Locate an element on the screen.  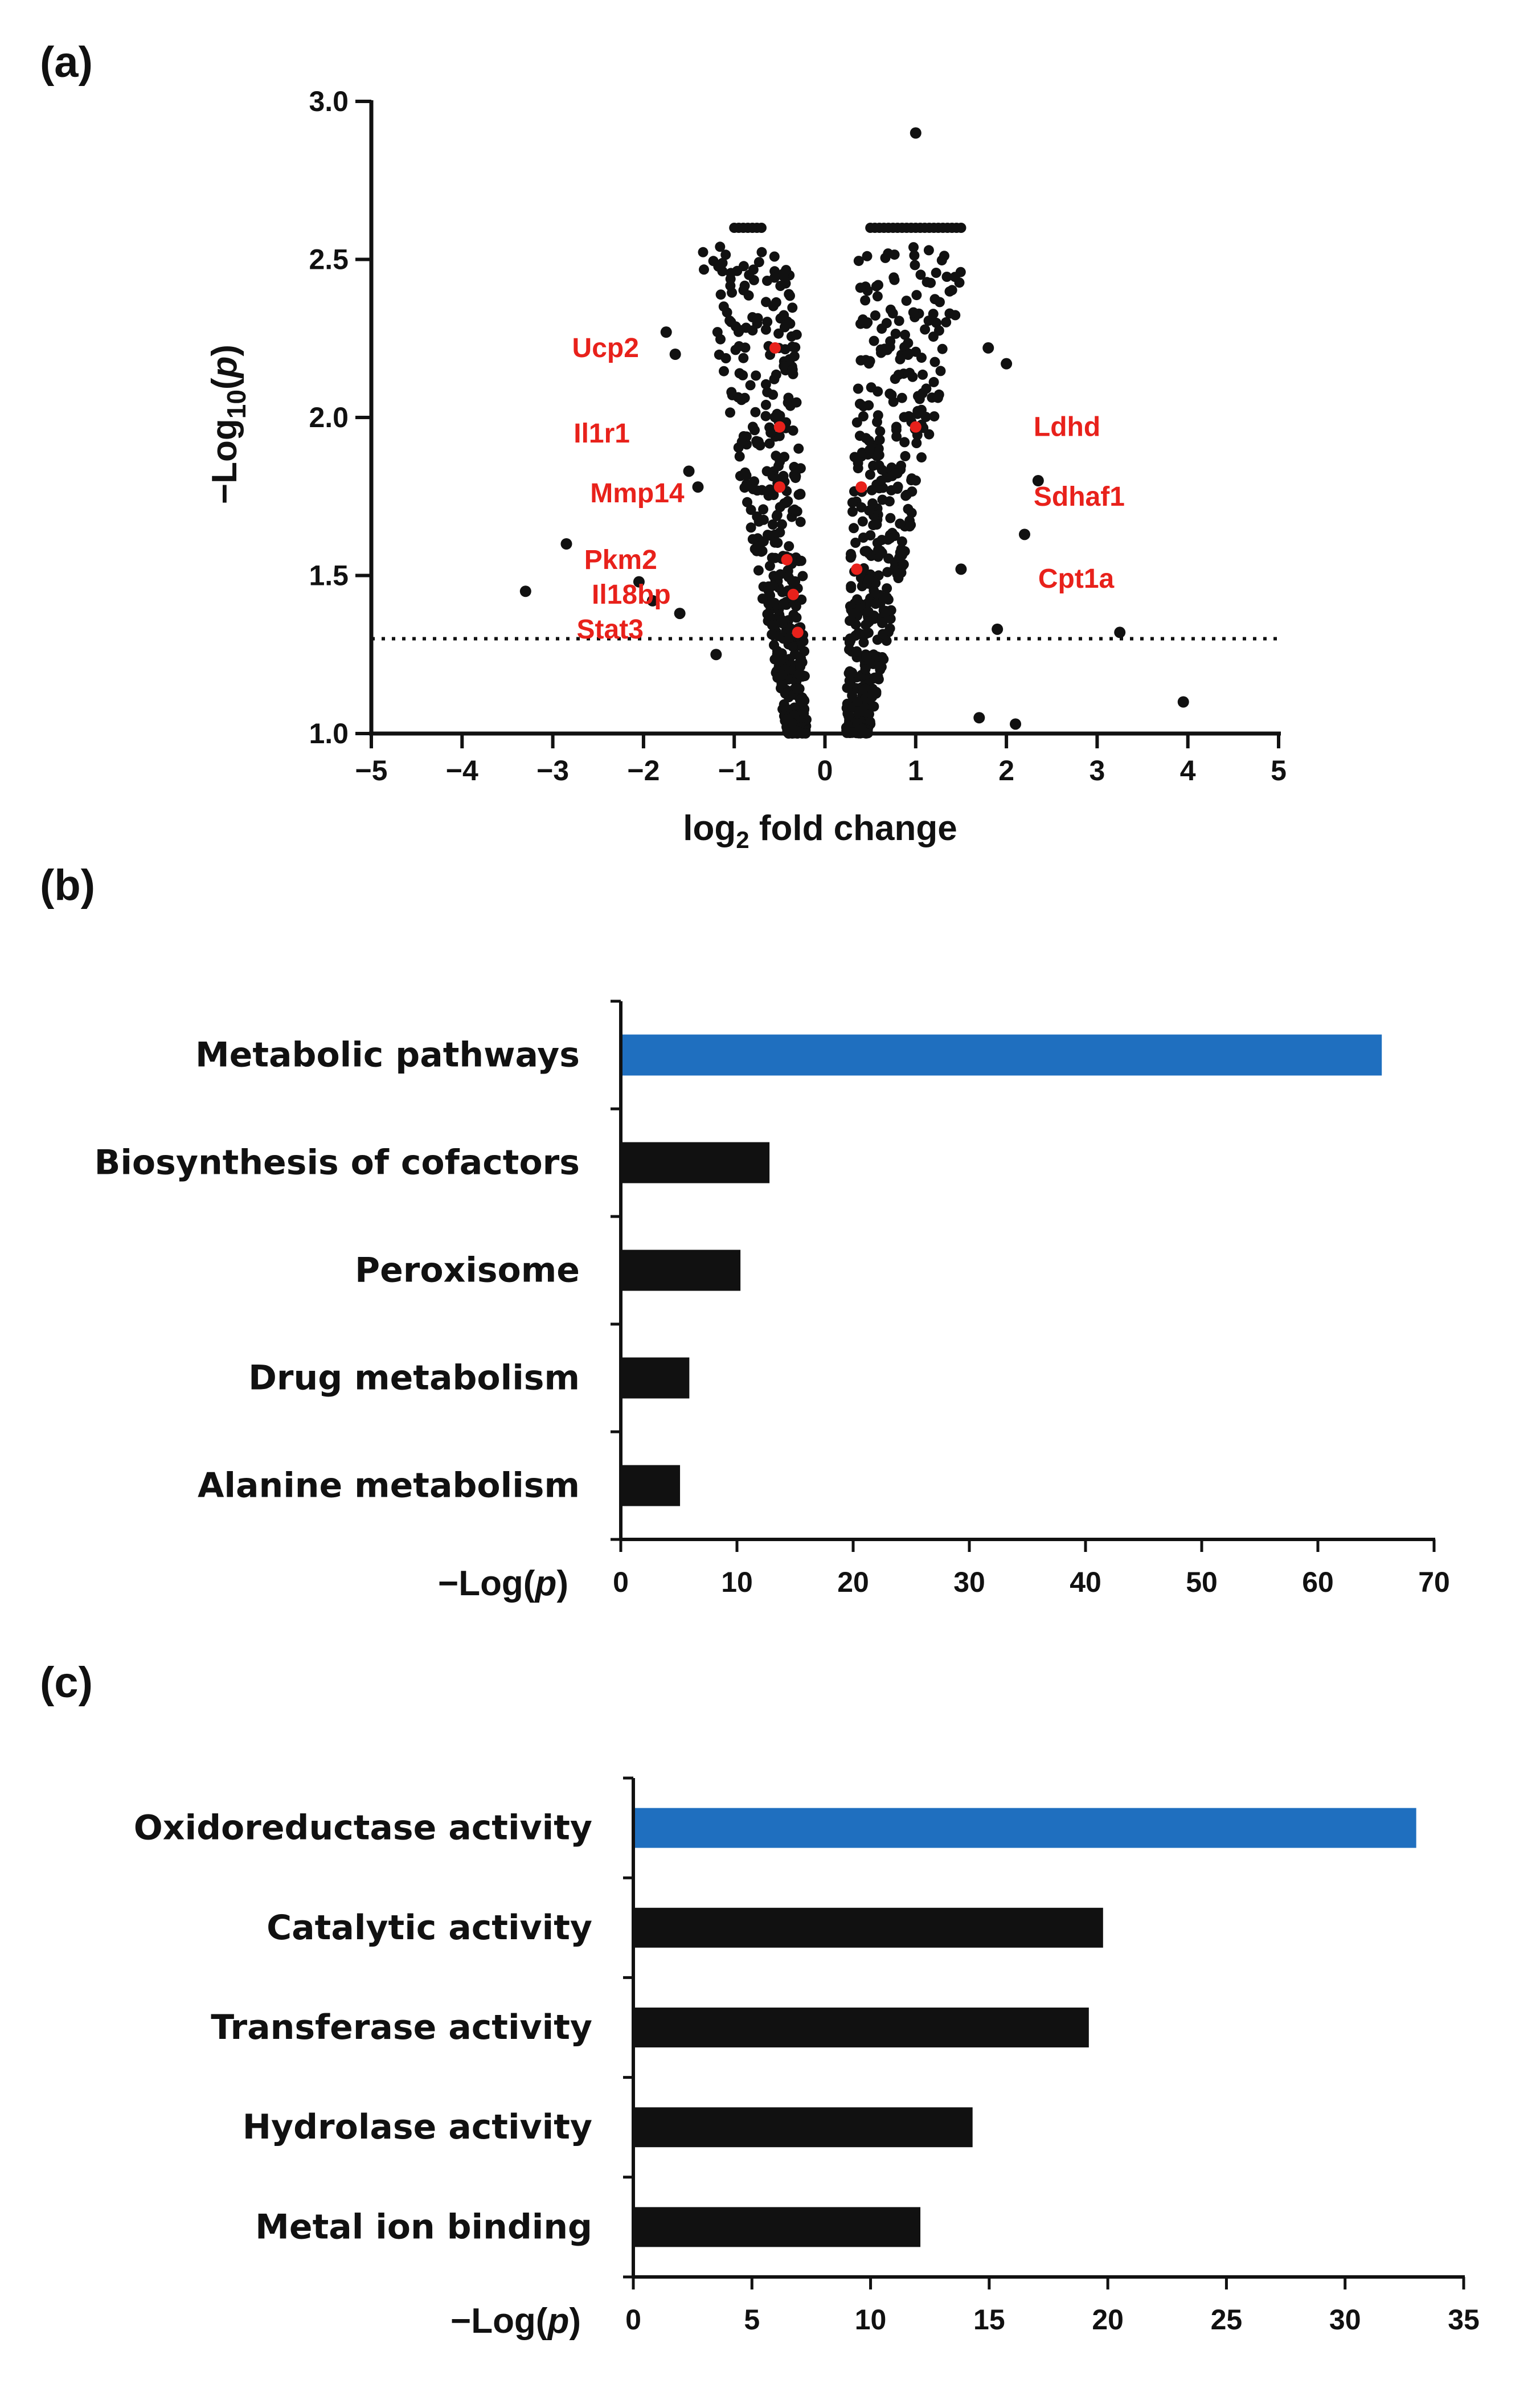
x-tick-label: 15 is located at coordinates (989, 2320).